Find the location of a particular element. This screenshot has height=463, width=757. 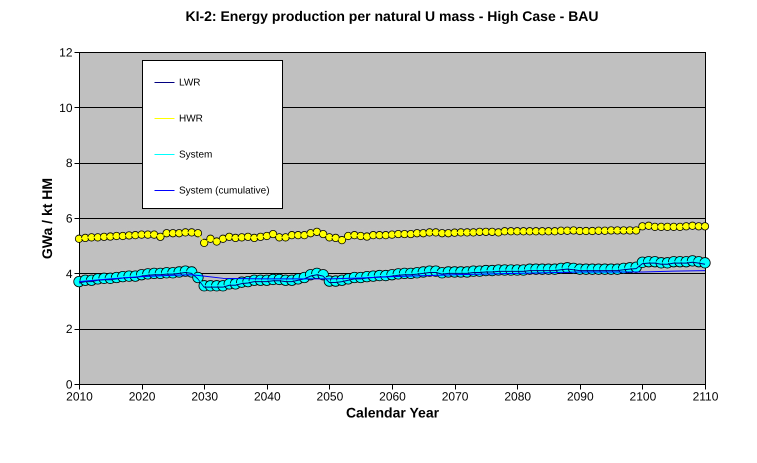

legend-label: LWR is located at coordinates (189, 83).